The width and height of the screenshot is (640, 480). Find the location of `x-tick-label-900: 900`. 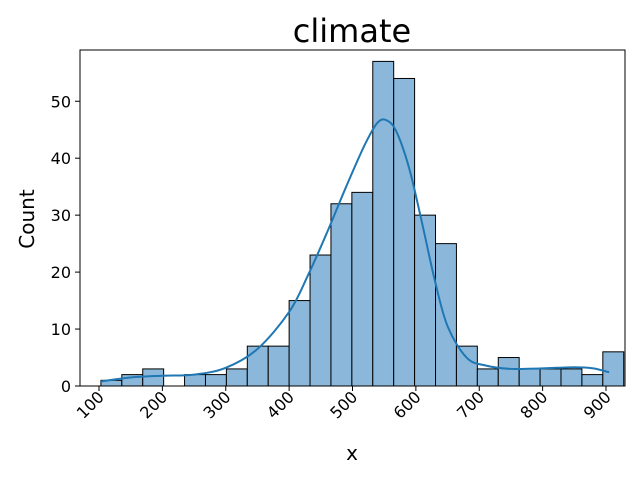

x-tick-label-900: 900 is located at coordinates (597, 404).